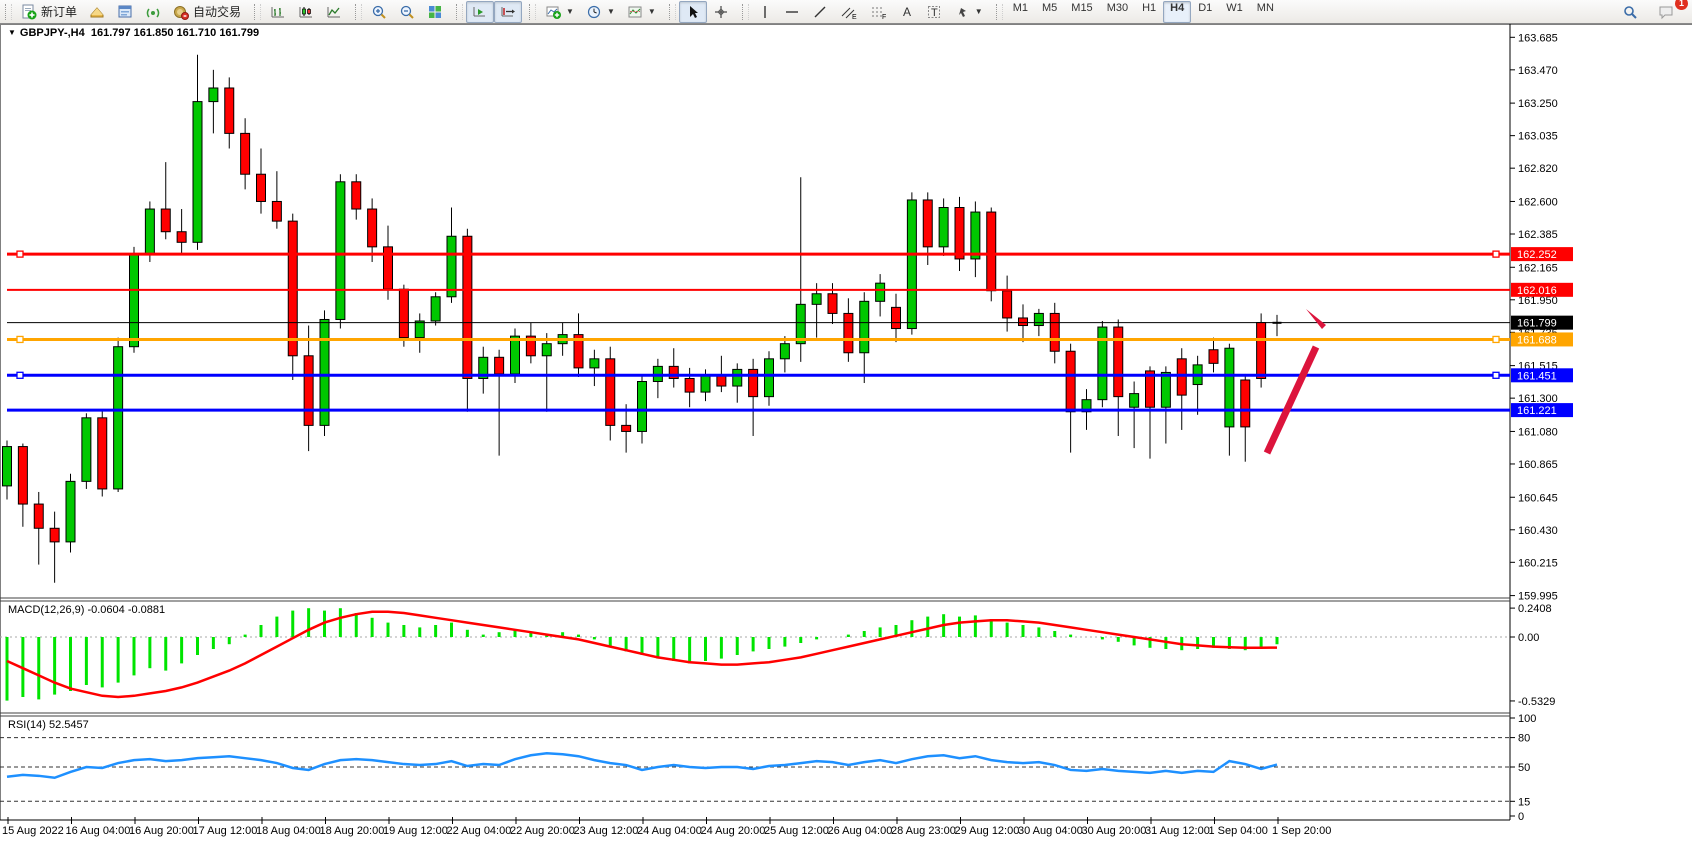 The width and height of the screenshot is (1692, 846). I want to click on timeframe-M5: M5, so click(1050, 7).